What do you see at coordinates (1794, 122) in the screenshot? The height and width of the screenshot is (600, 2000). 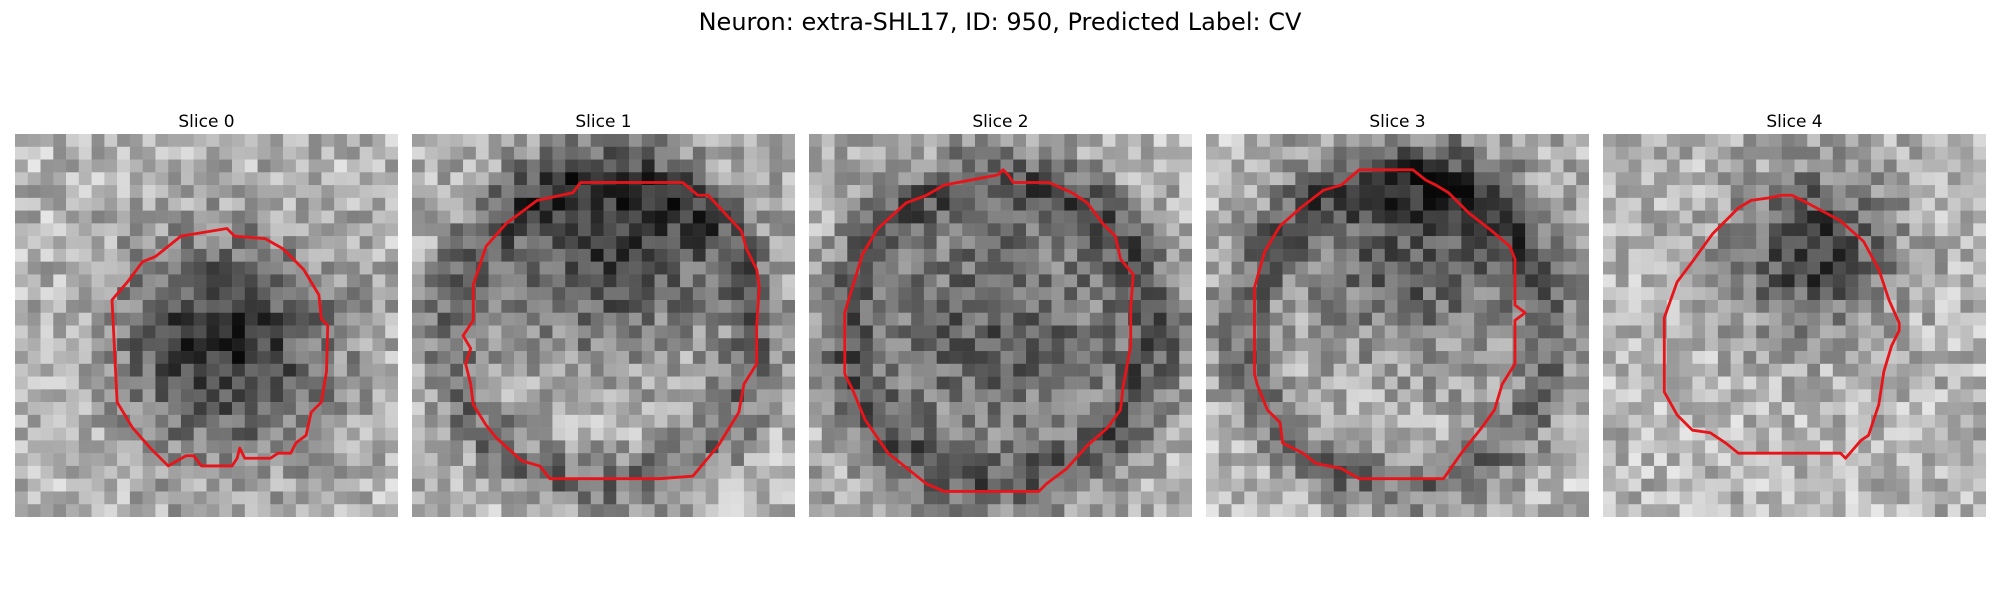 I see `slice-title: Slice 4` at bounding box center [1794, 122].